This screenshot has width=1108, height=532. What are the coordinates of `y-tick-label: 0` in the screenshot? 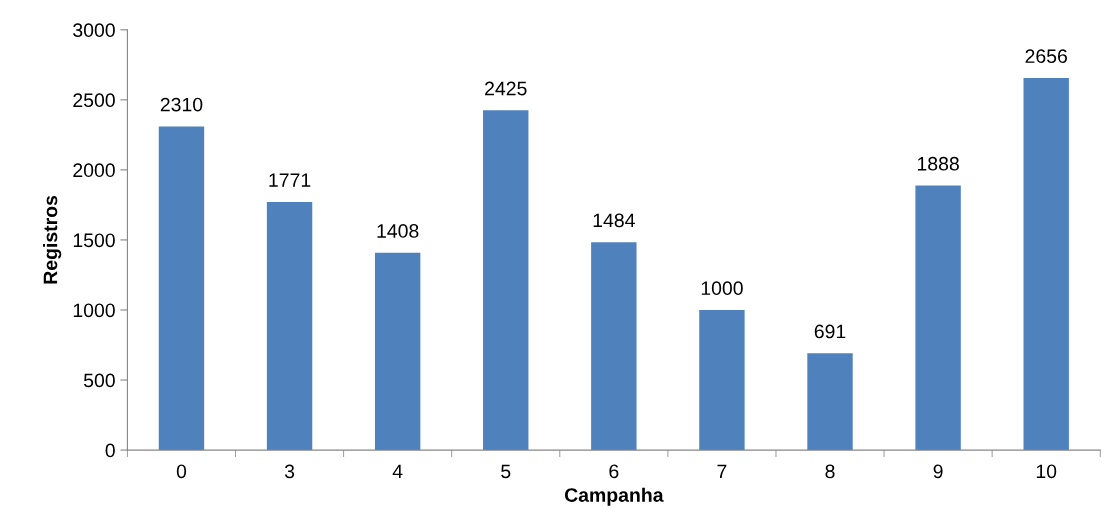 It's located at (110, 450).